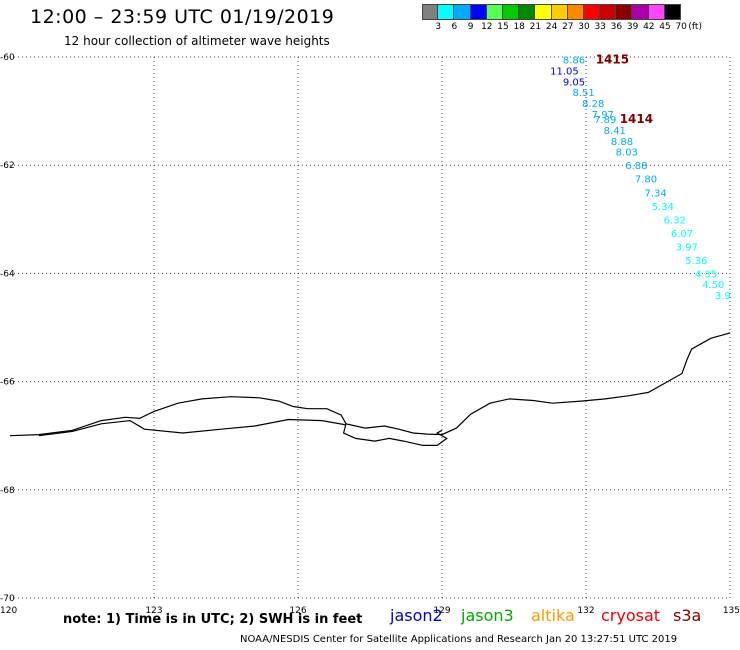 The image size is (740, 650). I want to click on swh-label: 4.35, so click(706, 274).